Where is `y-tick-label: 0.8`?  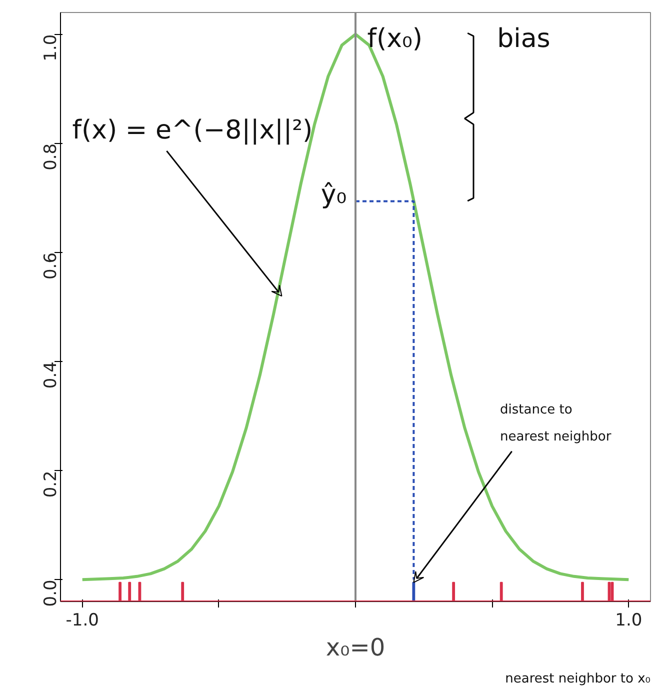
y-tick-label: 0.8 is located at coordinates (51, 156).